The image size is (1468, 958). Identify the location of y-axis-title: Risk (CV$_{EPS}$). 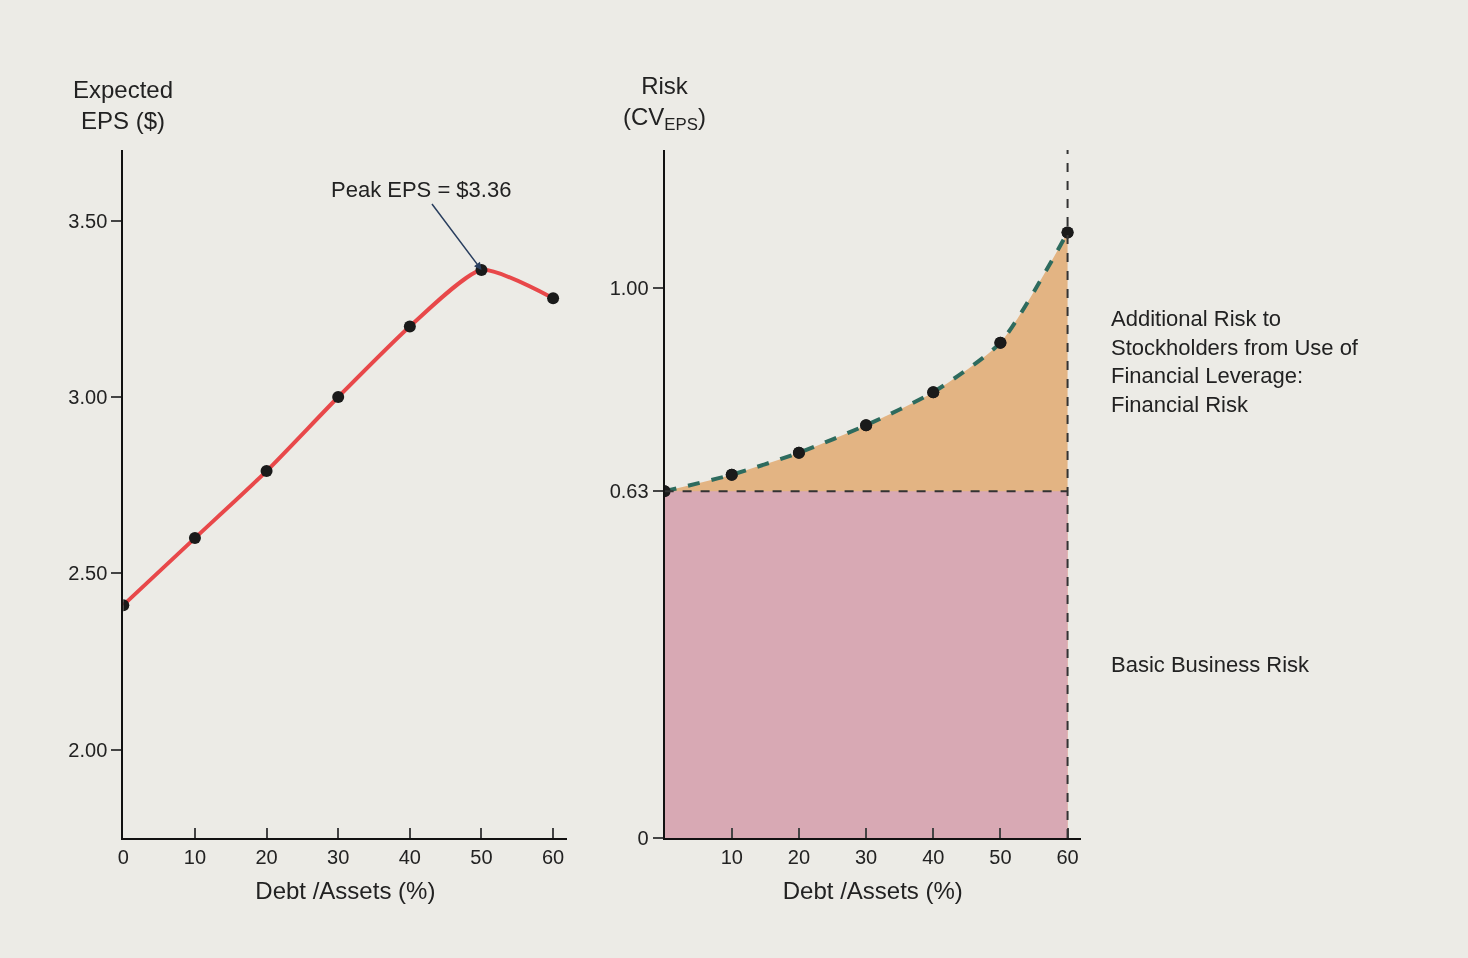
(664, 103).